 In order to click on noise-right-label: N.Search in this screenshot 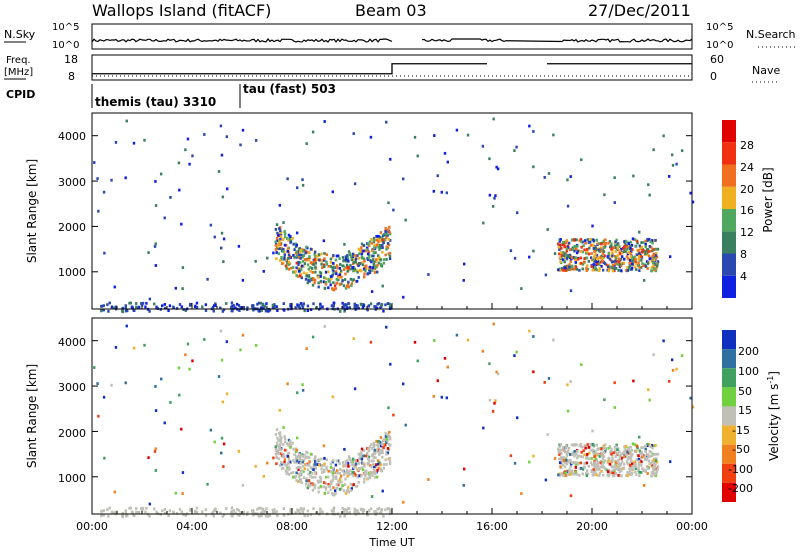, I will do `click(771, 34)`.